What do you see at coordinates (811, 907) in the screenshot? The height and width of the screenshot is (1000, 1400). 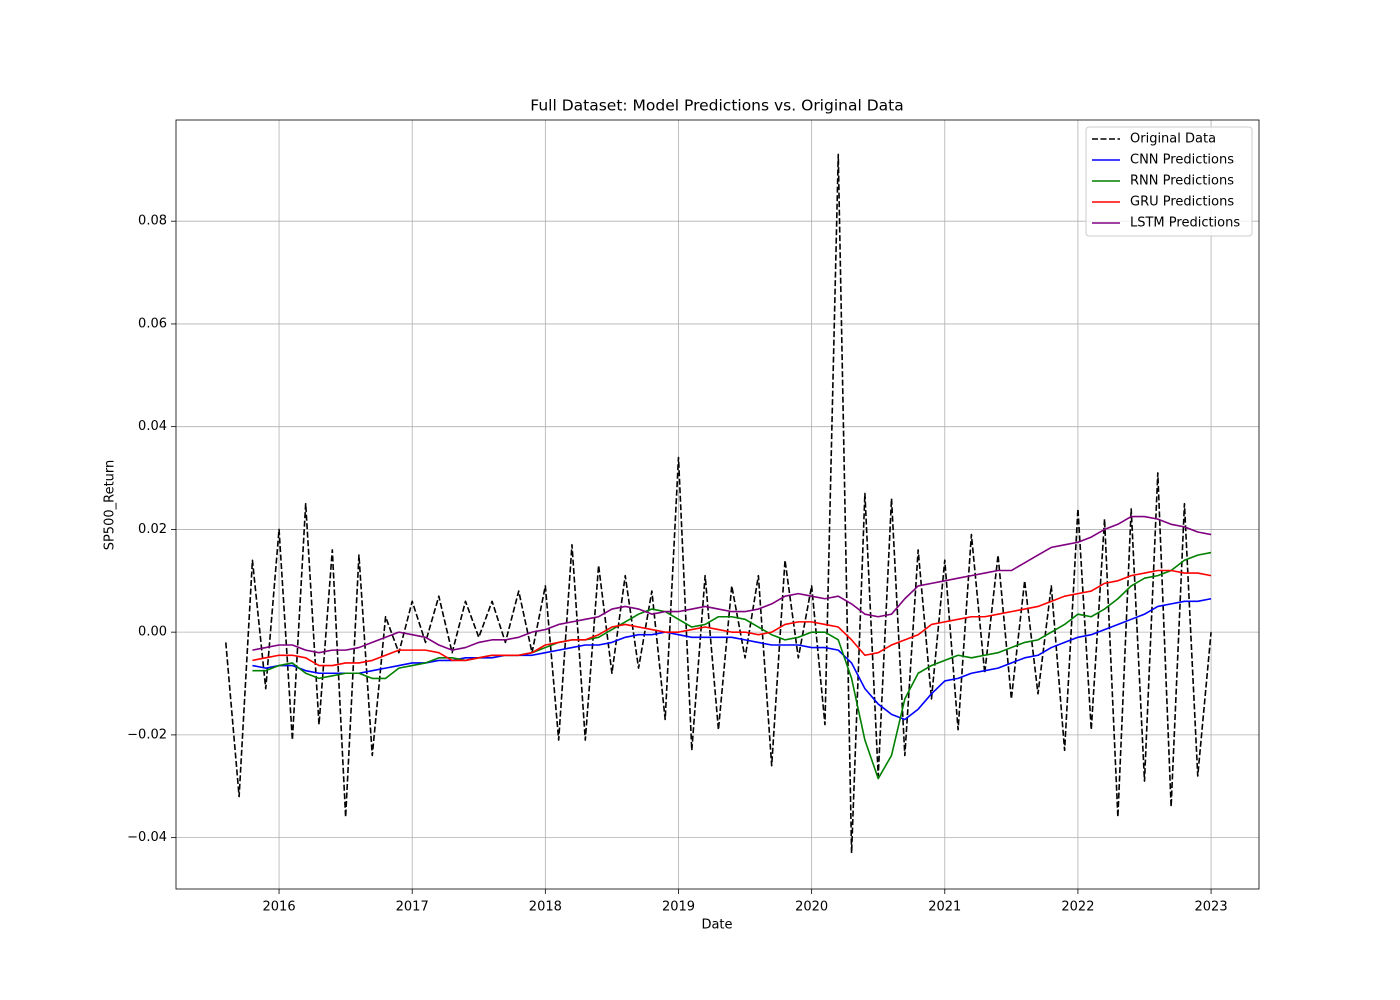 I see `x-tick-label: 2020` at bounding box center [811, 907].